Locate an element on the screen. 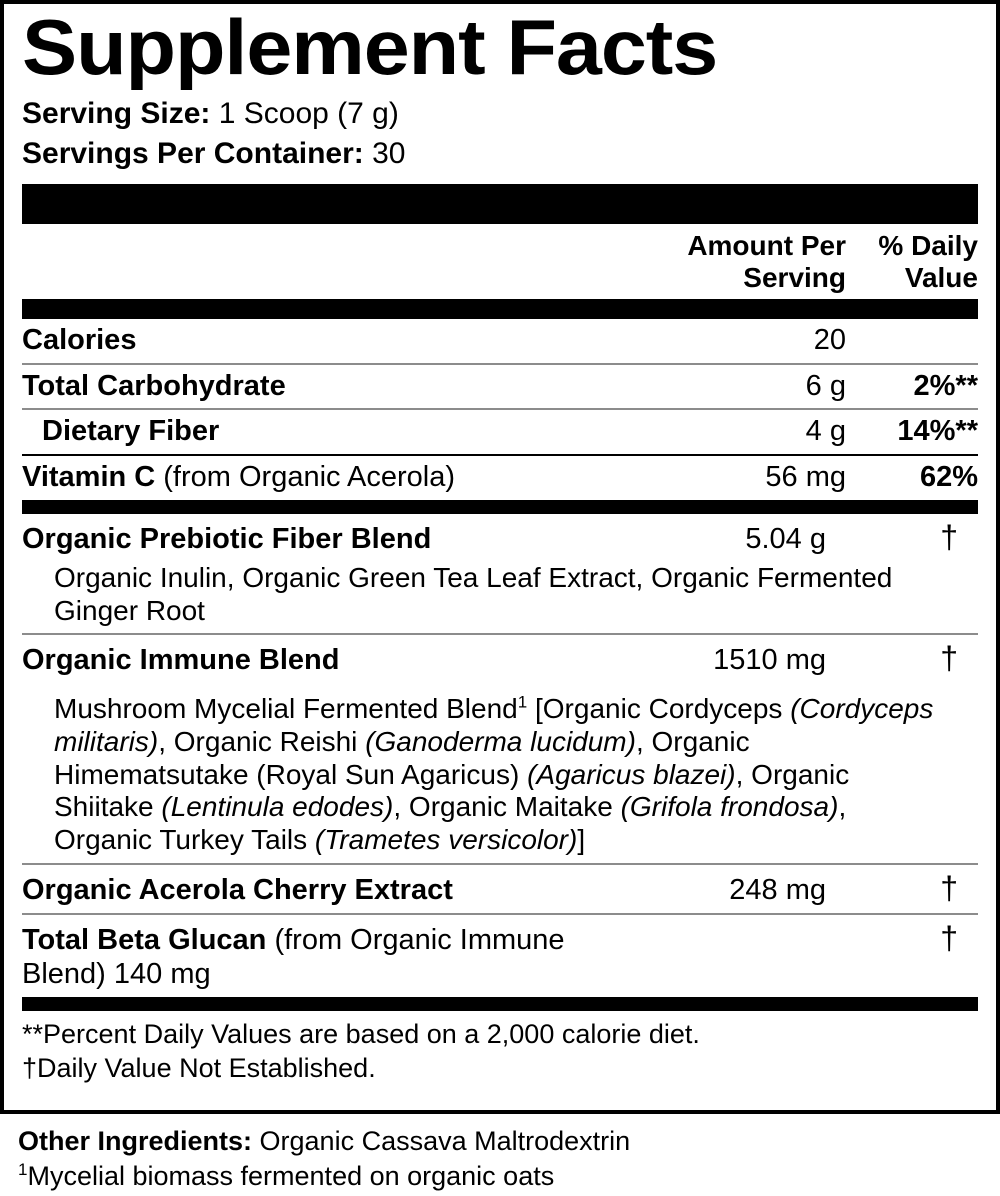 The image size is (1000, 1196). serving-size-line: Serving Size: 1 Scoop (7 g) is located at coordinates (500, 114).